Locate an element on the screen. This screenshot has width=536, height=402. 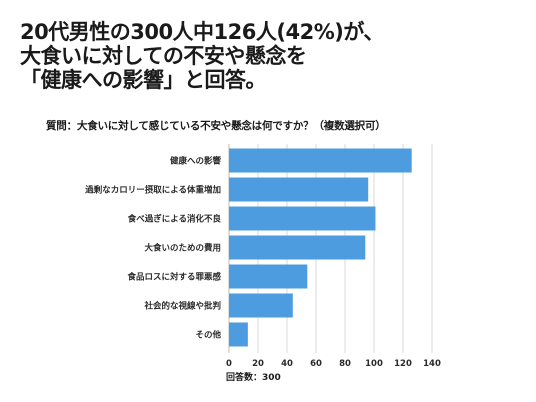
category-label-7: その他 is located at coordinates (208, 335).